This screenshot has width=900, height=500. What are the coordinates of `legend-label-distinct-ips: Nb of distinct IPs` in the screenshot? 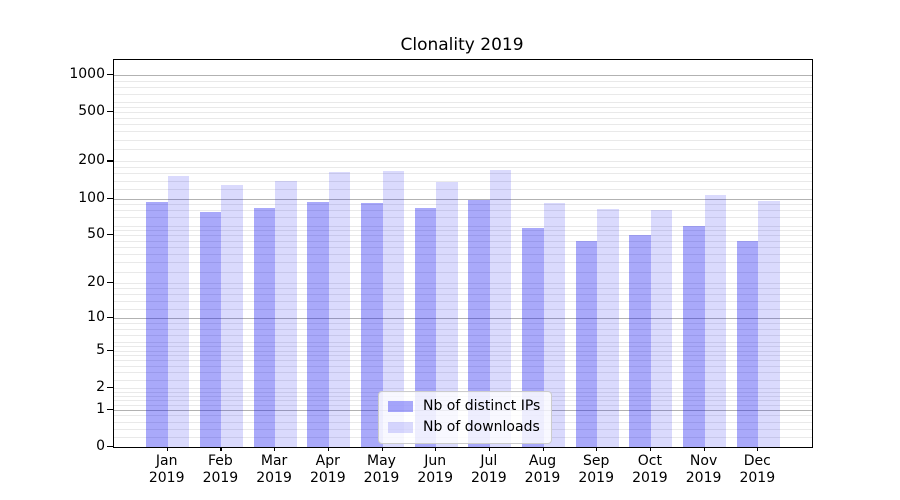 It's located at (482, 406).